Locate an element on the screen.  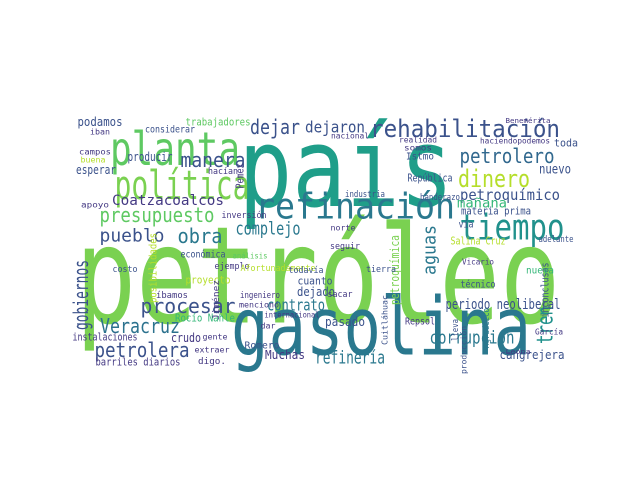
word: obra is located at coordinates (200, 236).